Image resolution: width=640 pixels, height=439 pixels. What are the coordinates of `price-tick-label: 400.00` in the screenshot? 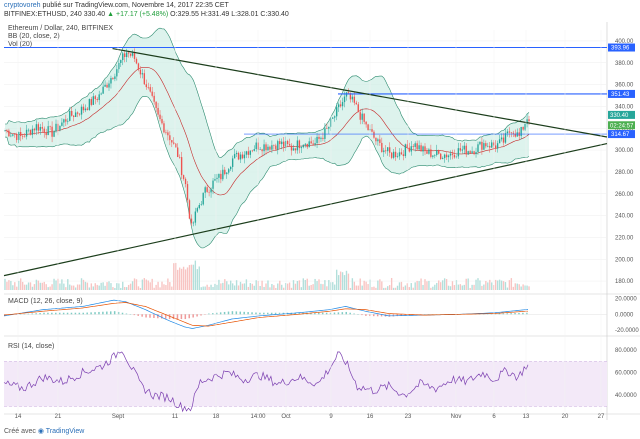 It's located at (624, 42).